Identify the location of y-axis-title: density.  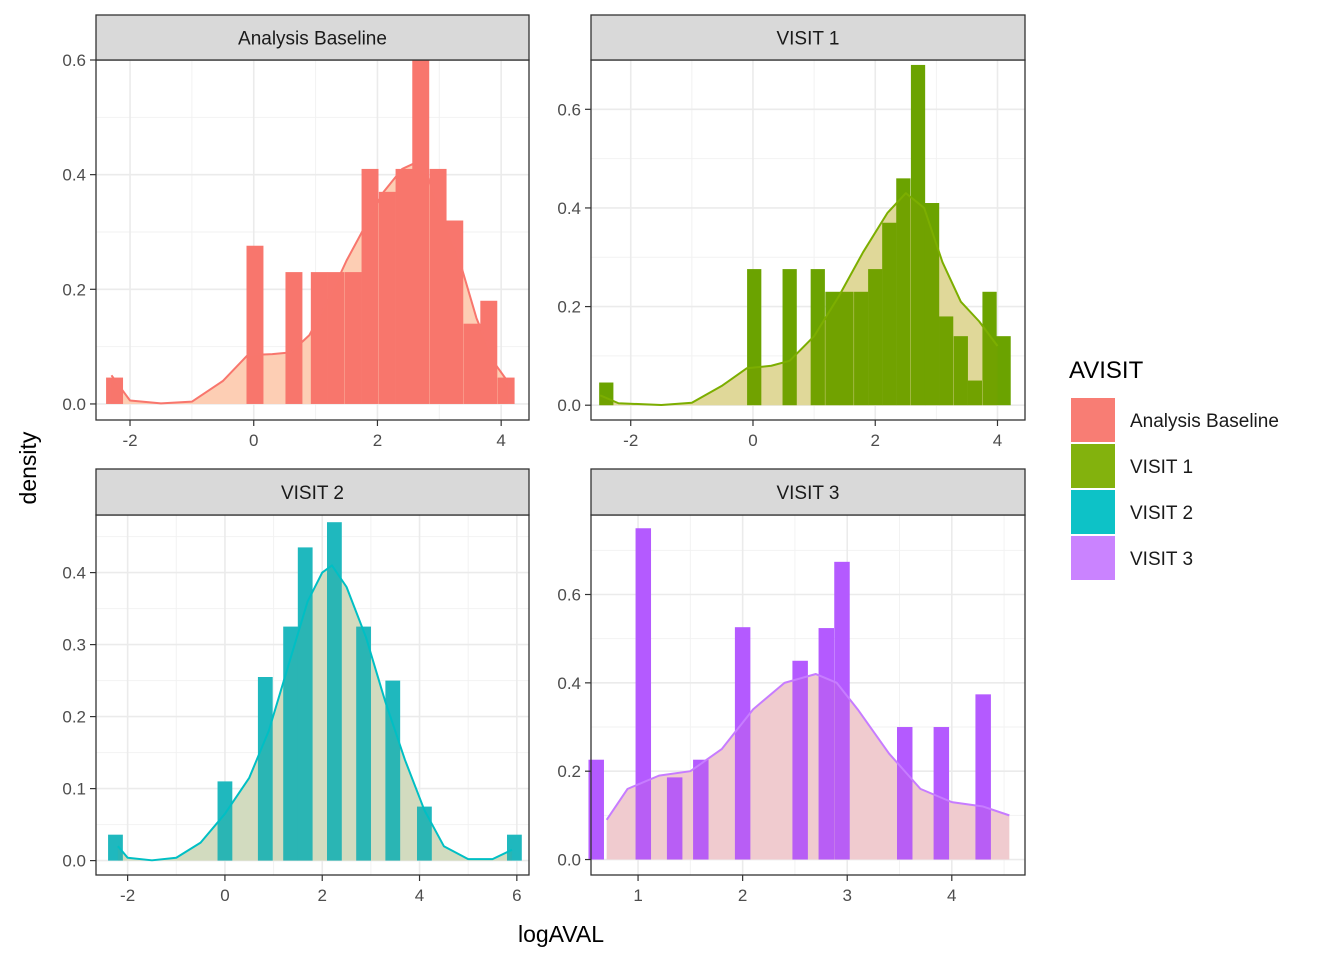
(28, 467).